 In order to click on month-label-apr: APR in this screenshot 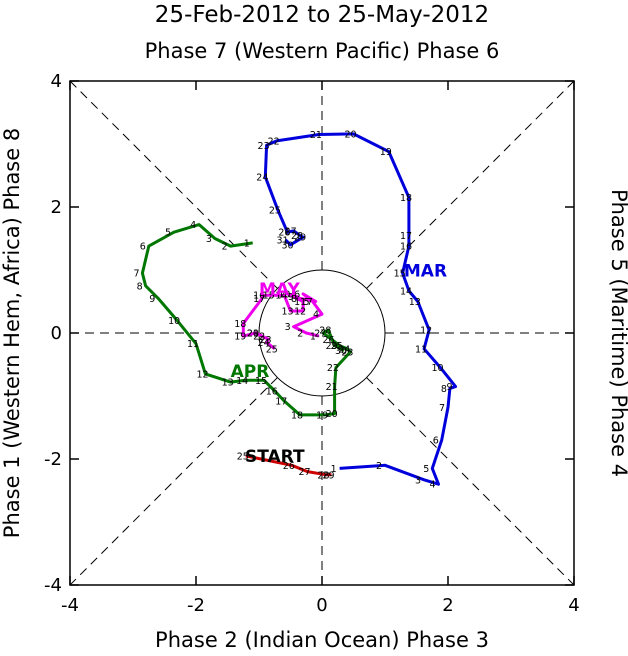, I will do `click(250, 372)`.